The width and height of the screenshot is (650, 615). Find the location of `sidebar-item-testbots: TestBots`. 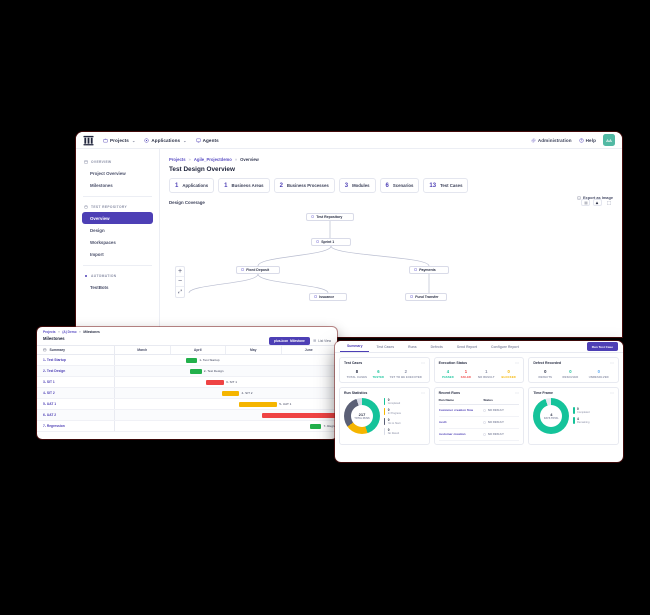

sidebar-item-testbots: TestBots is located at coordinates (99, 287).